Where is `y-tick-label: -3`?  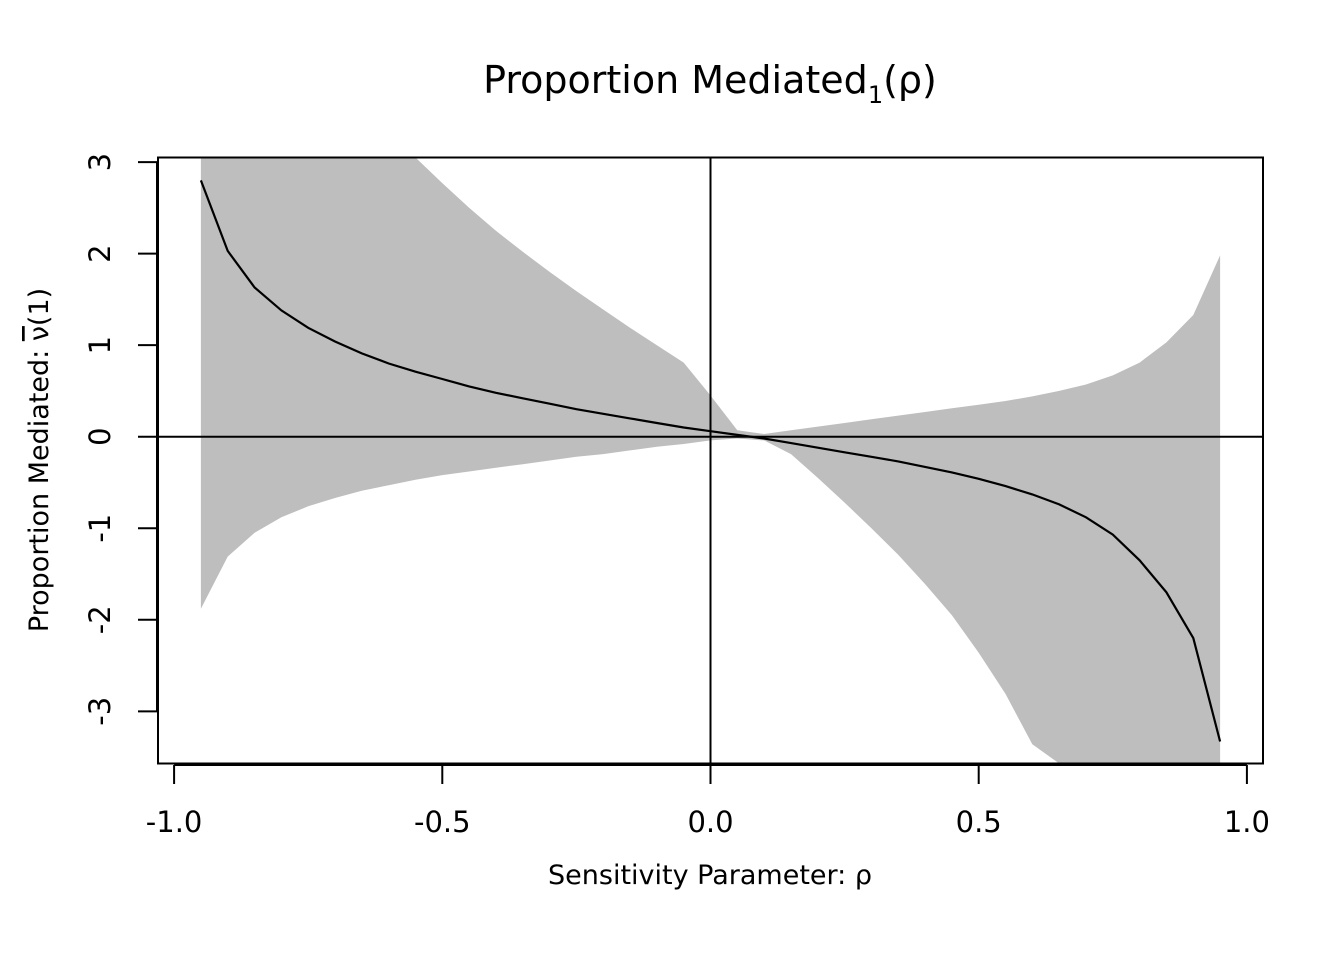 y-tick-label: -3 is located at coordinates (100, 711).